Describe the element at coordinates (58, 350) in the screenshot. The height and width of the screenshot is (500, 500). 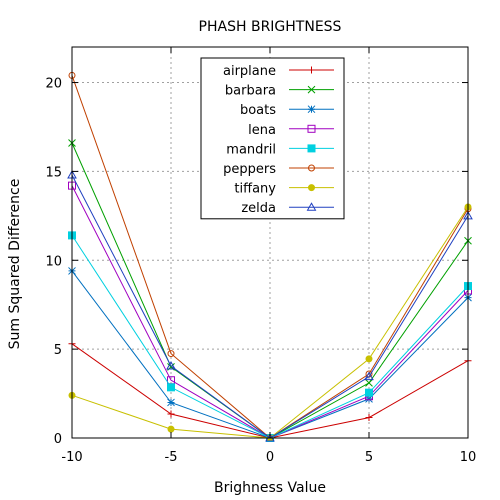
I see `y-tick-label: 5` at that location.